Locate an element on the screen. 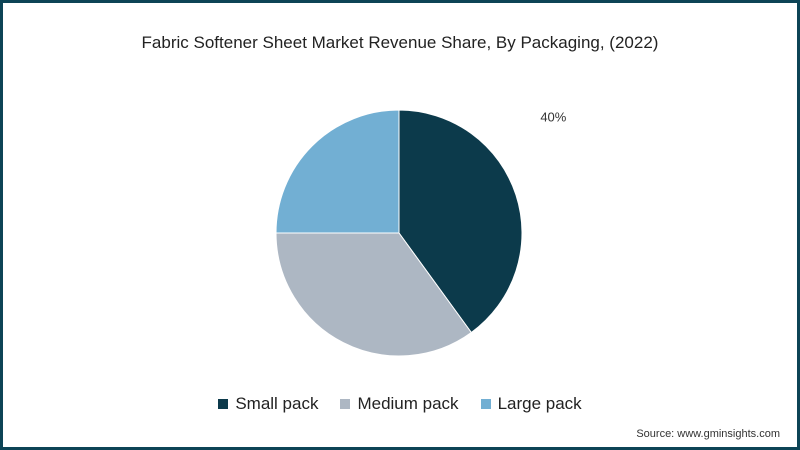  legend-label: Small pack is located at coordinates (277, 403).